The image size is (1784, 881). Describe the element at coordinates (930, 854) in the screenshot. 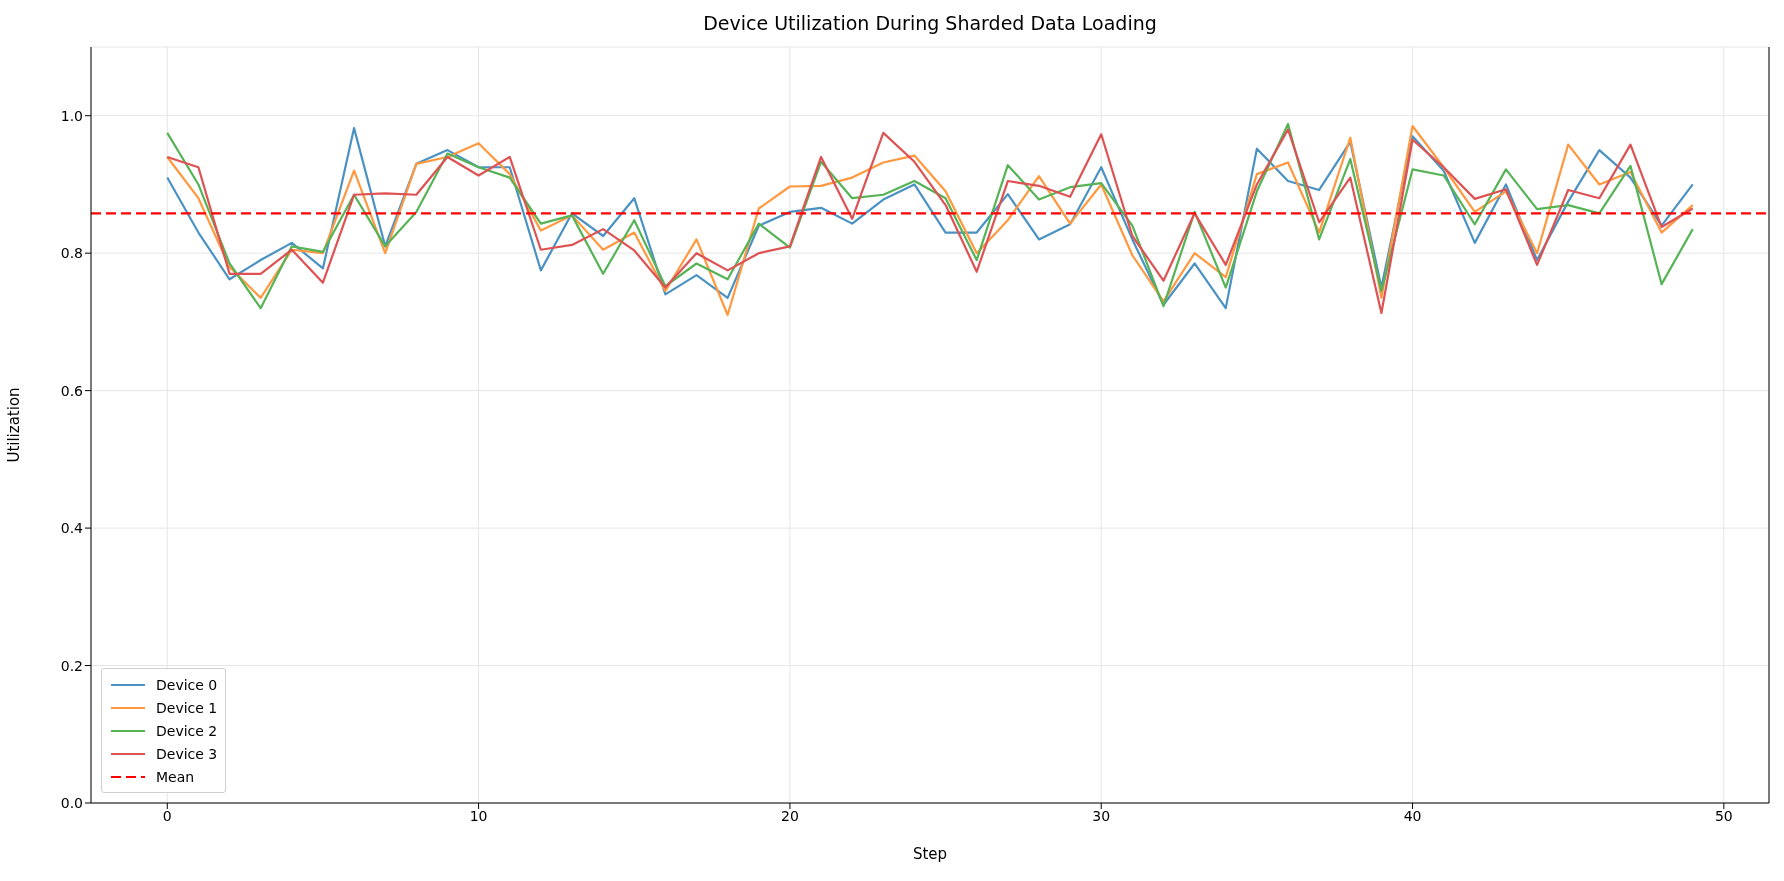

I see `x-axis-title: Step` at that location.